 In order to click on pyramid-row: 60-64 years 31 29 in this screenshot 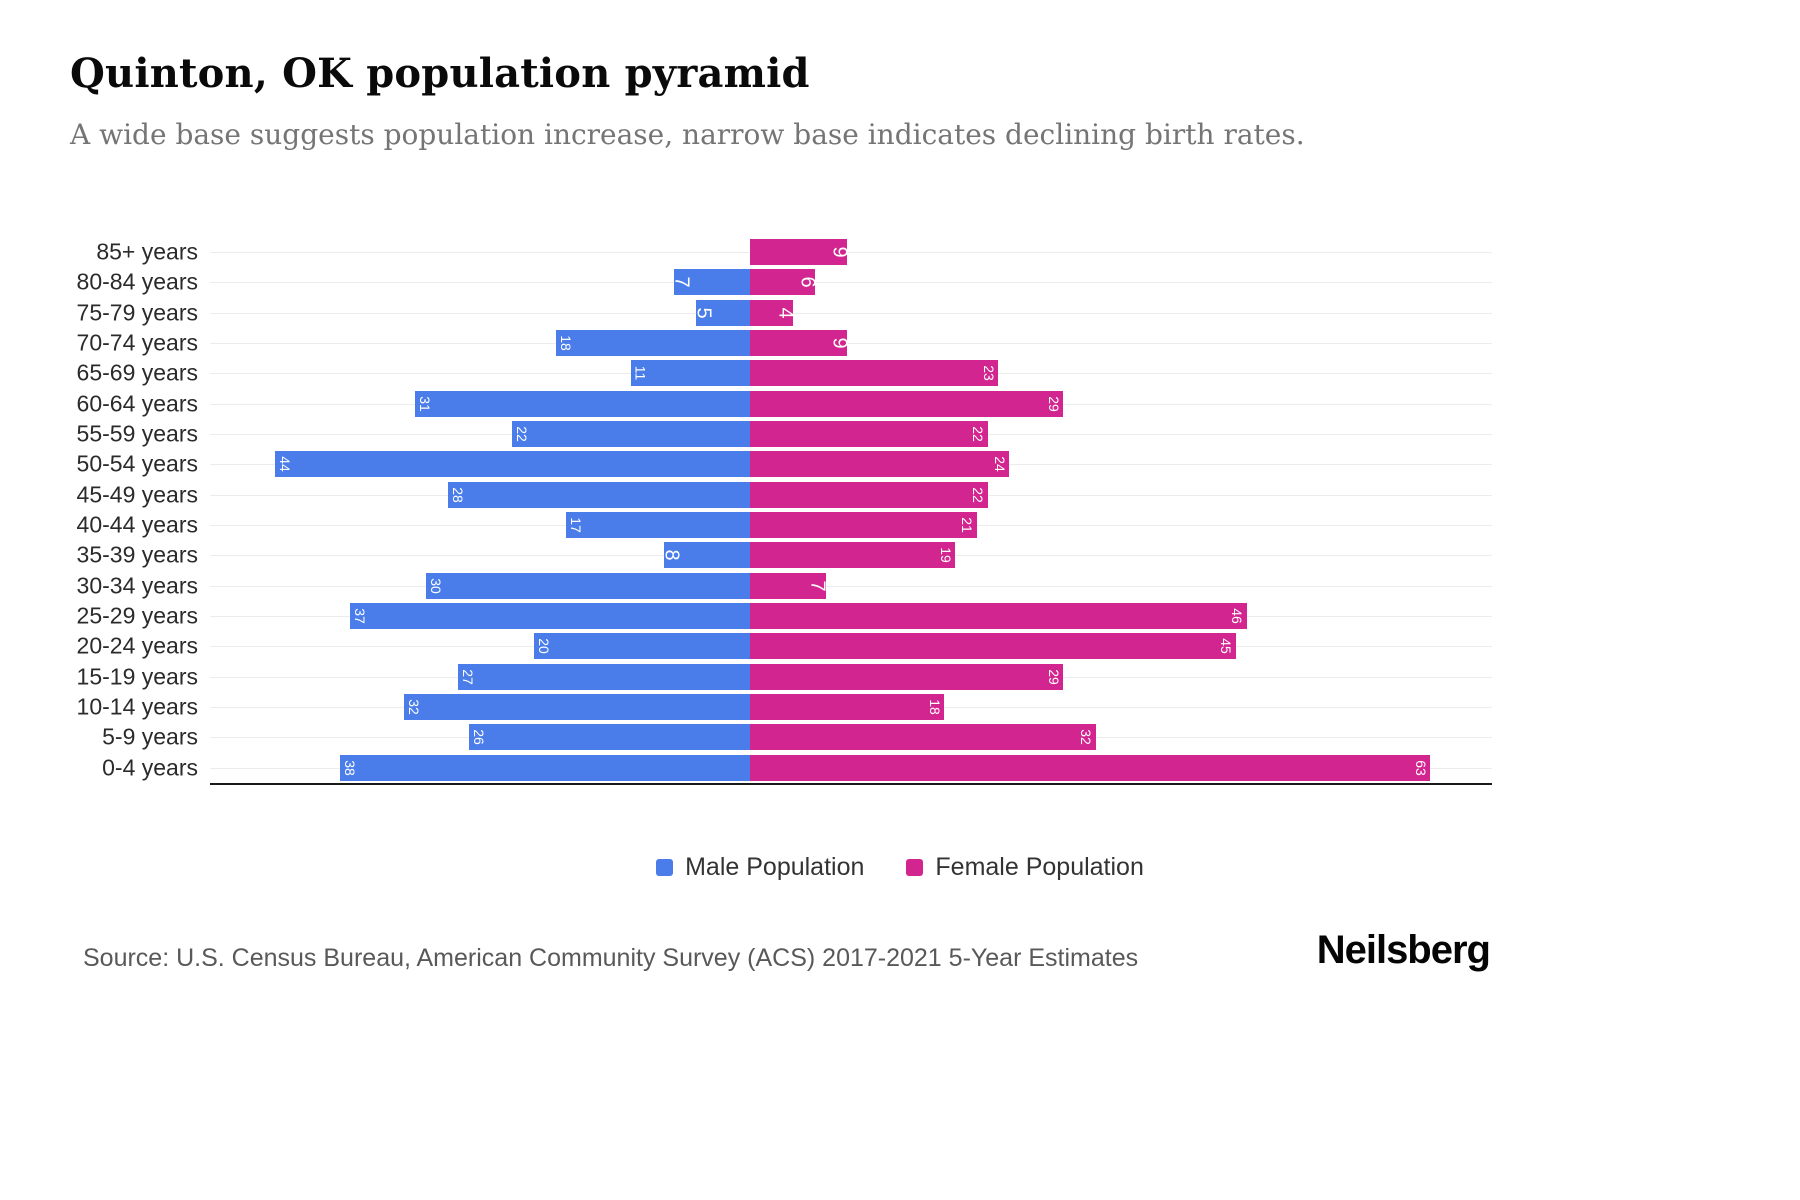, I will do `click(900, 404)`.